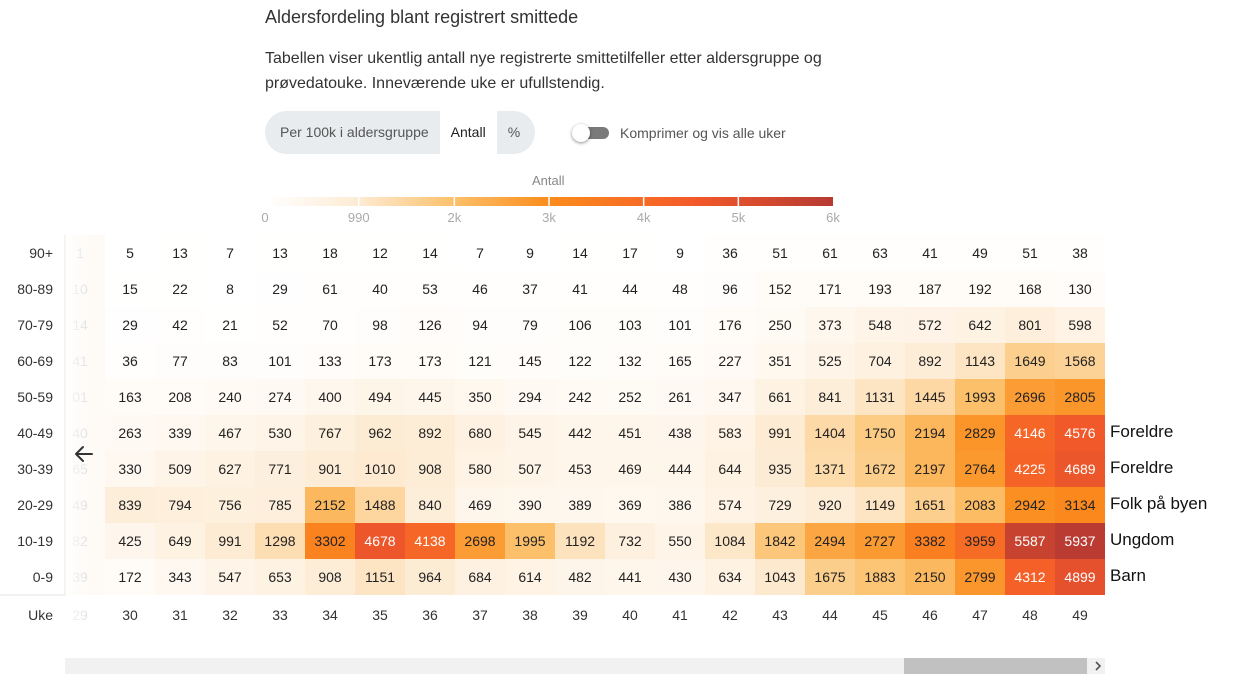 The image size is (1249, 682). Describe the element at coordinates (780, 289) in the screenshot. I see `heatmap-cell-value: 152` at that location.